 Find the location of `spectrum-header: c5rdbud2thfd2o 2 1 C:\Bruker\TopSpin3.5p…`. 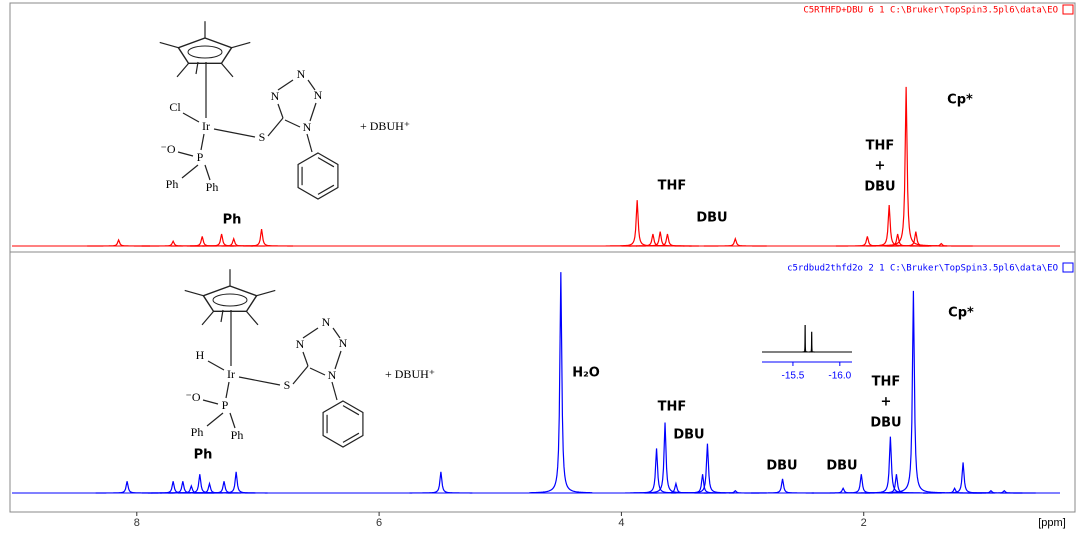

spectrum-header: c5rdbud2thfd2o 2 1 C:\Bruker\TopSpin3.5p… is located at coordinates (922, 269).